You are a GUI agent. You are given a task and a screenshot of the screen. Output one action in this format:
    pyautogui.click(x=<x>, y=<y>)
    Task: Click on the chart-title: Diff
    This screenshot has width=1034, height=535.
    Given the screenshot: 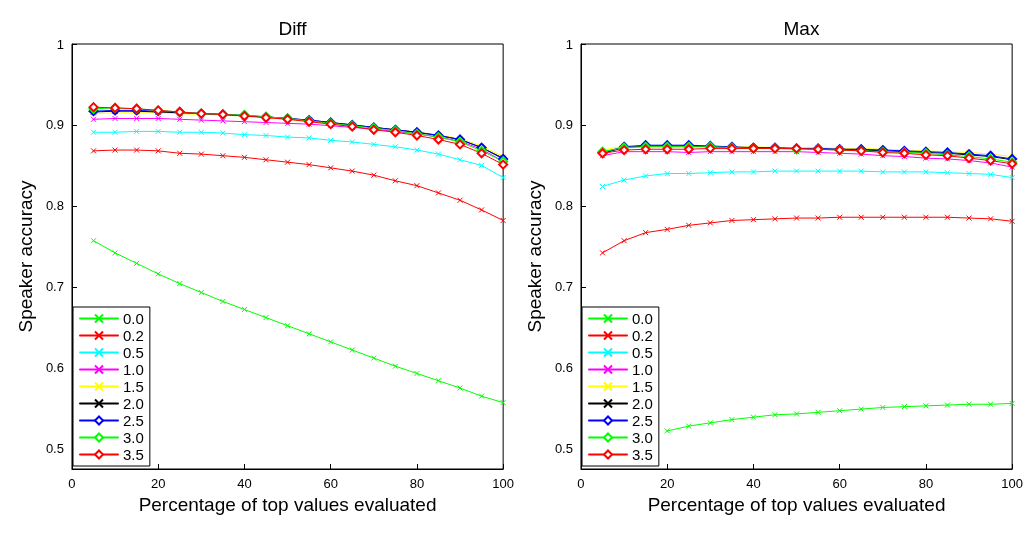 What is the action you would take?
    pyautogui.click(x=293, y=28)
    